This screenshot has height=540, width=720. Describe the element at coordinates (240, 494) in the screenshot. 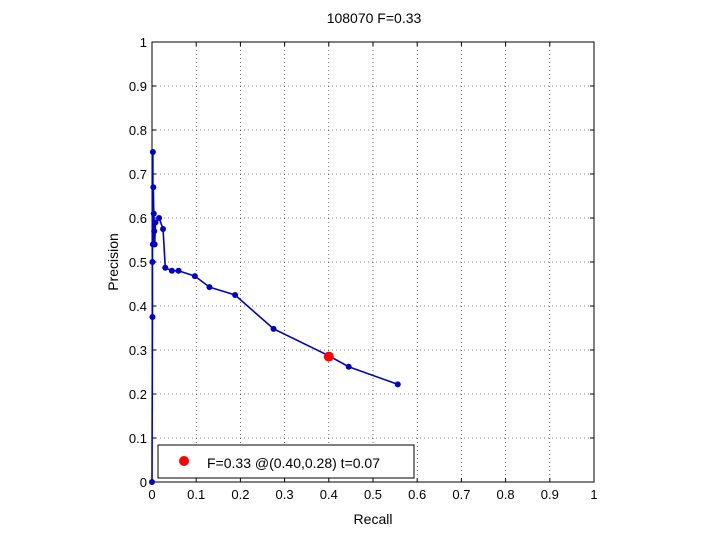

I see `x-tick-label: 0.2` at that location.